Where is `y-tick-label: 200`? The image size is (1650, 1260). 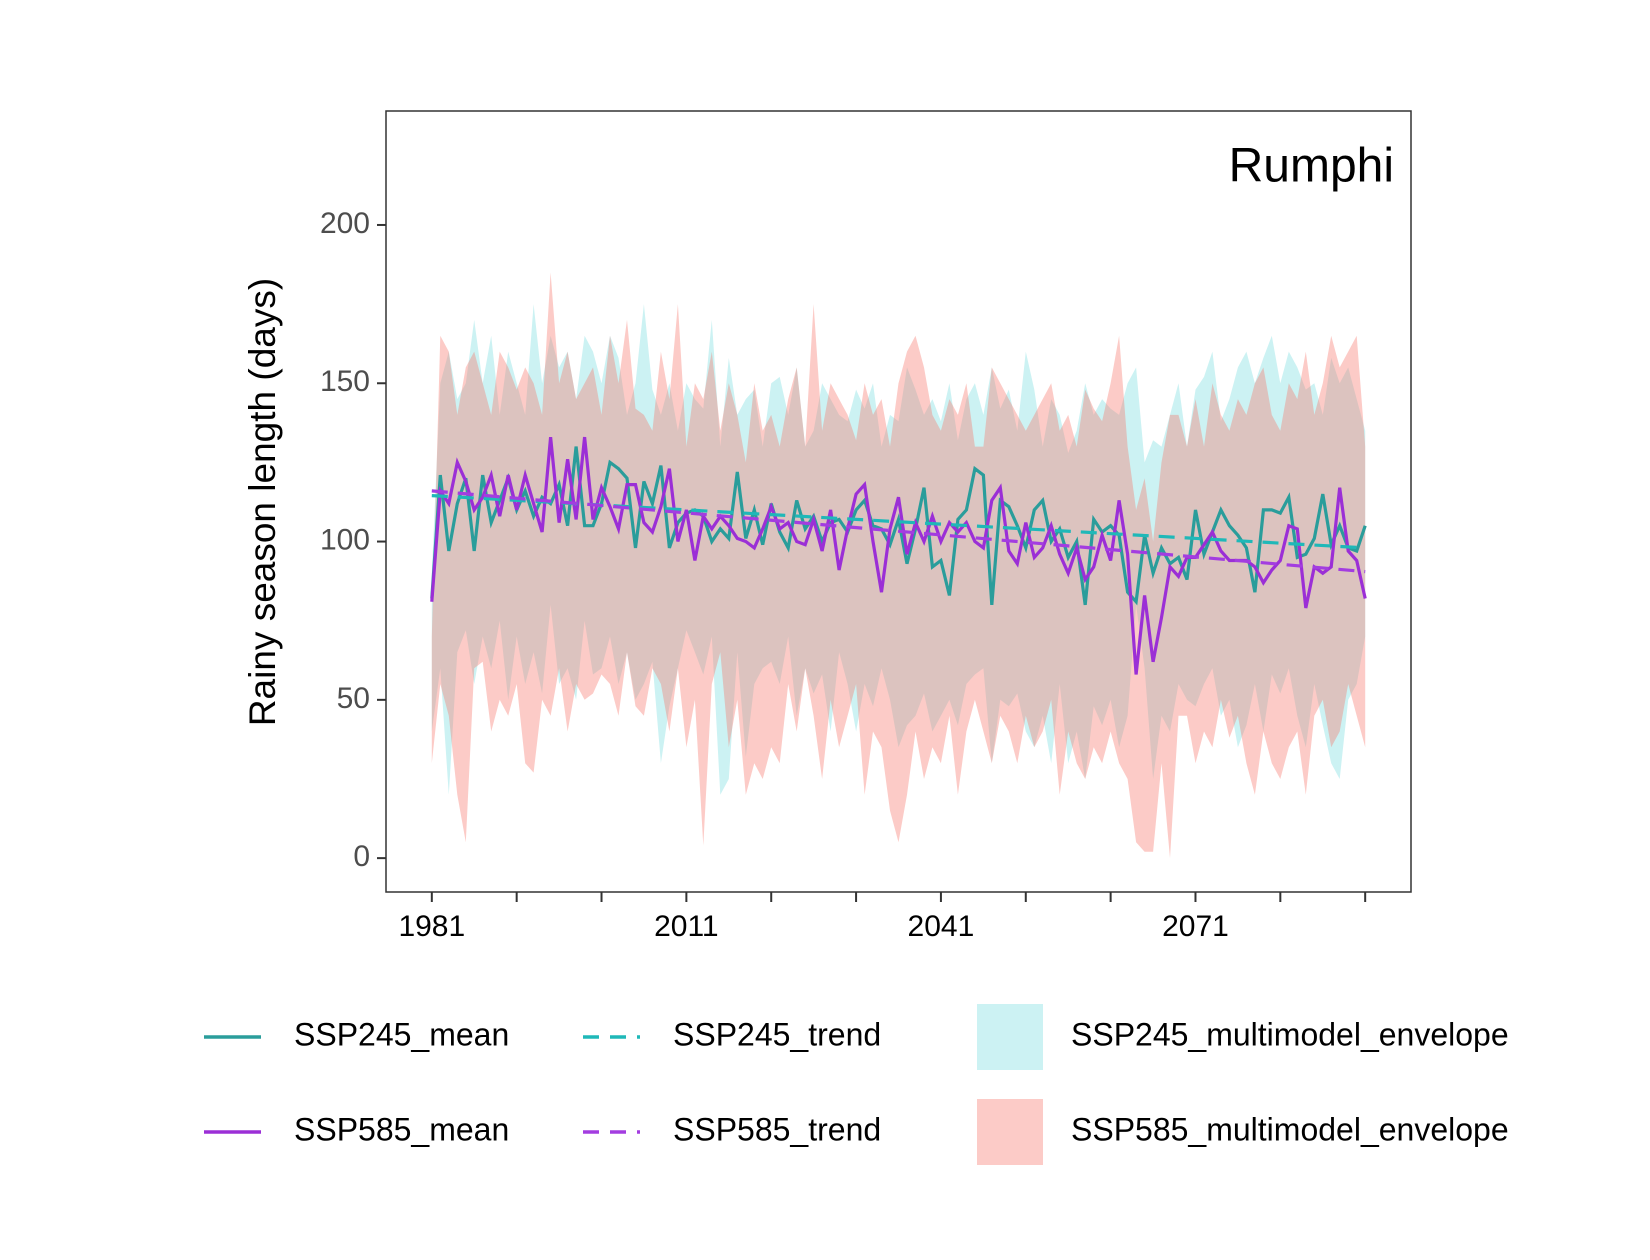 y-tick-label: 200 is located at coordinates (345, 223).